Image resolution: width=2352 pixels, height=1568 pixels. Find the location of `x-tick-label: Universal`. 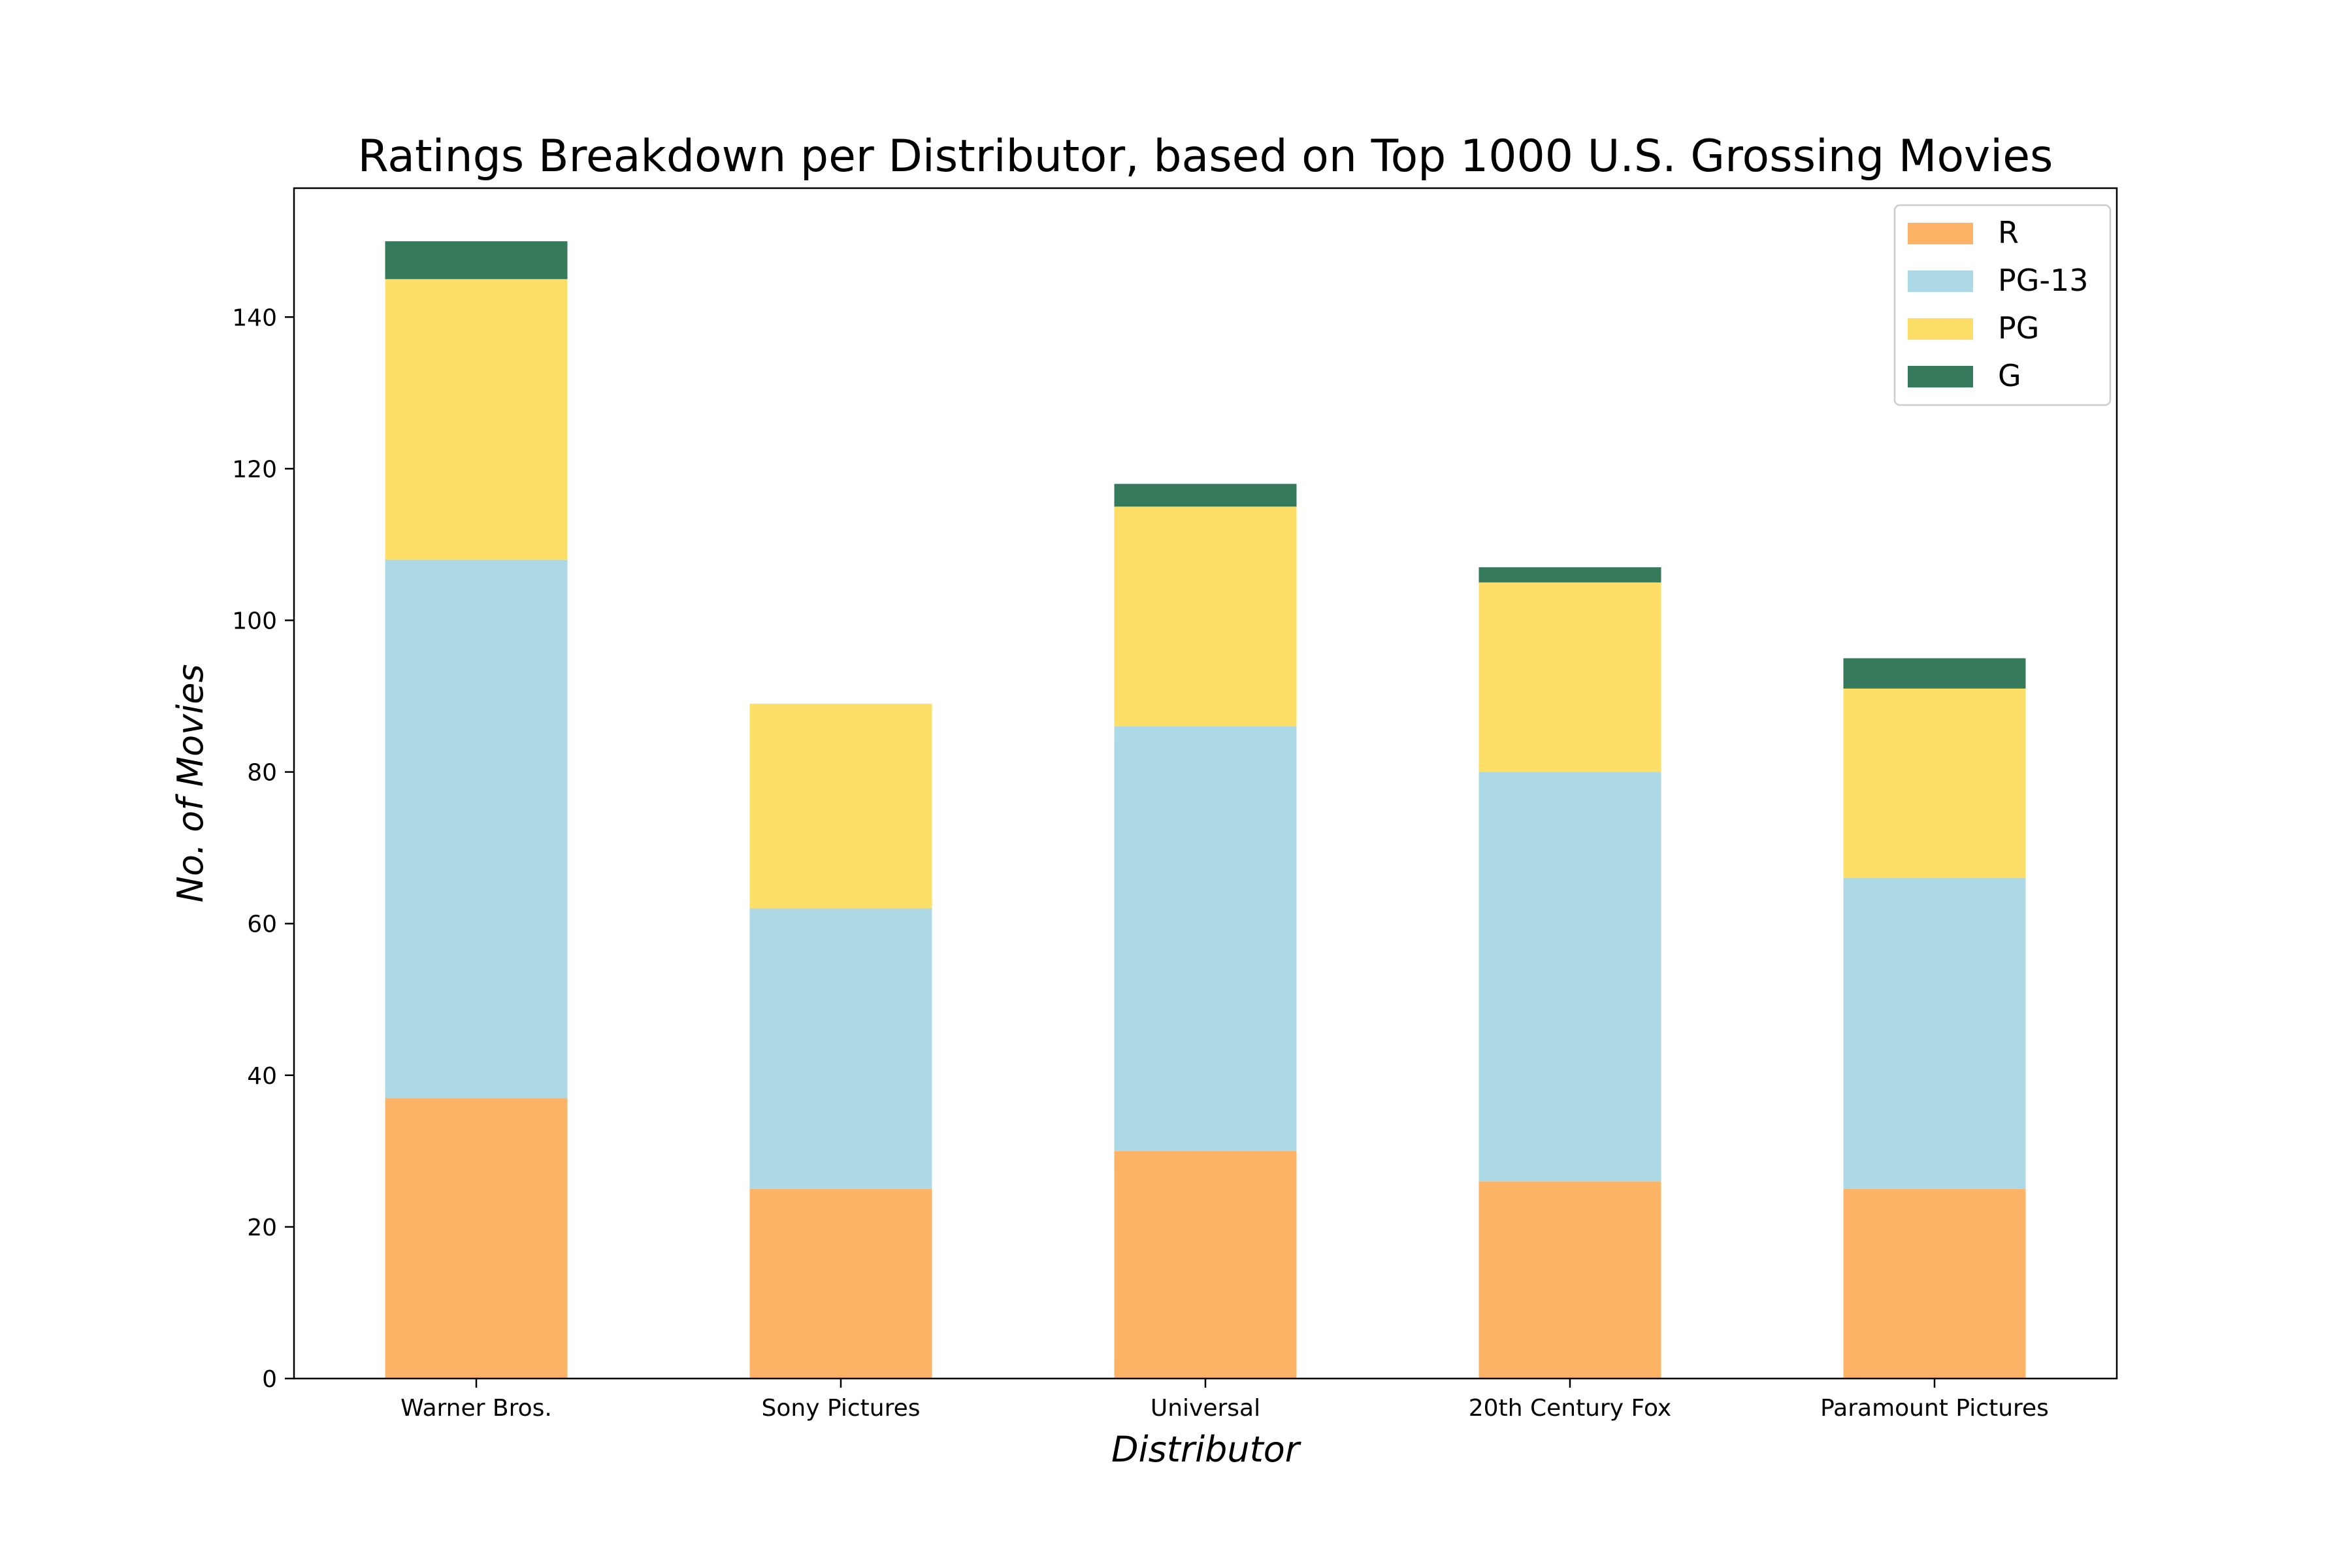

x-tick-label: Universal is located at coordinates (1205, 1408).